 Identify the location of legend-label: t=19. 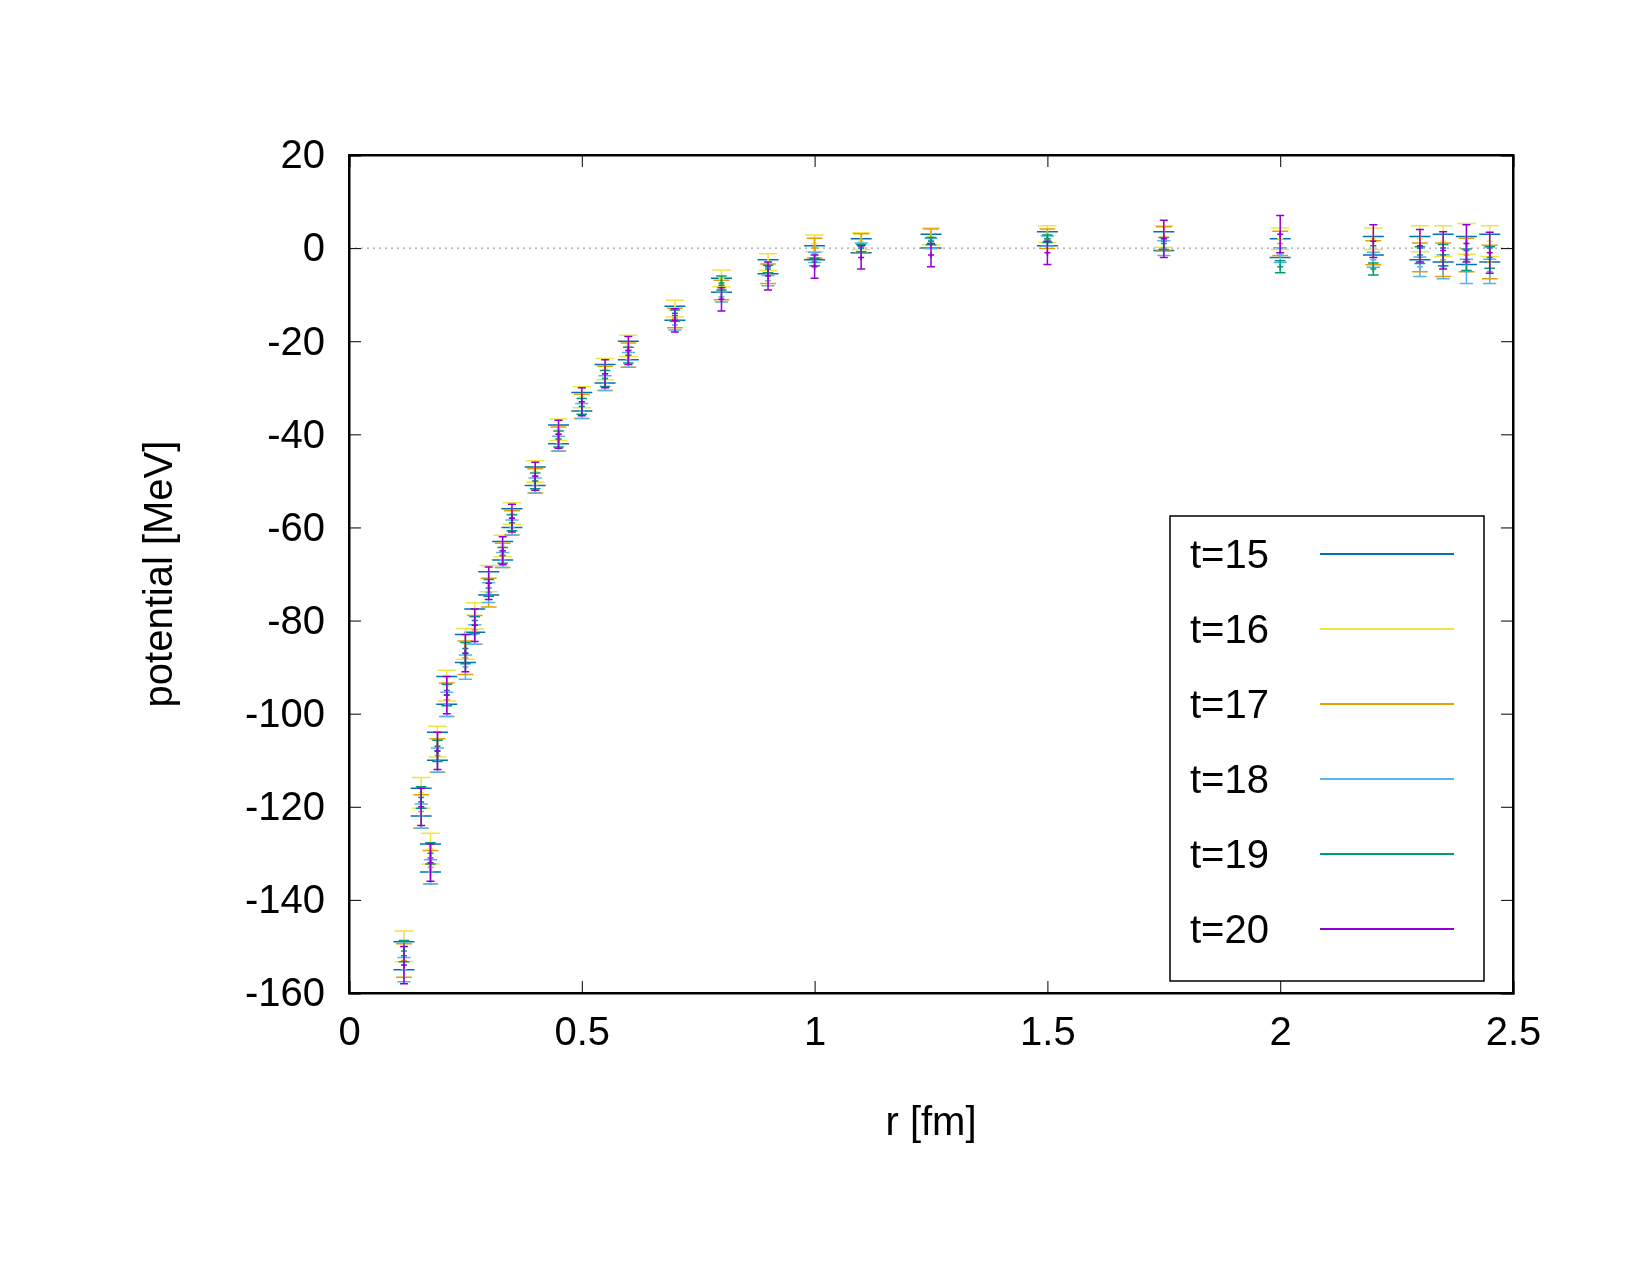
(1229, 854).